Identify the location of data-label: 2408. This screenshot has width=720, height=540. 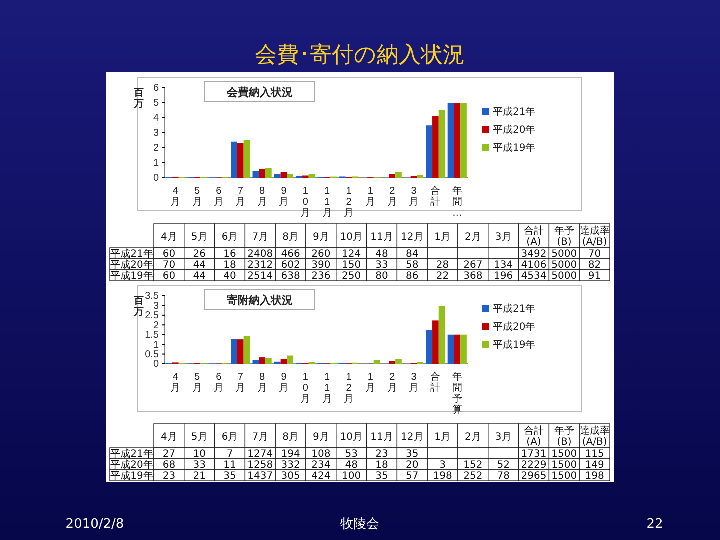
(261, 254).